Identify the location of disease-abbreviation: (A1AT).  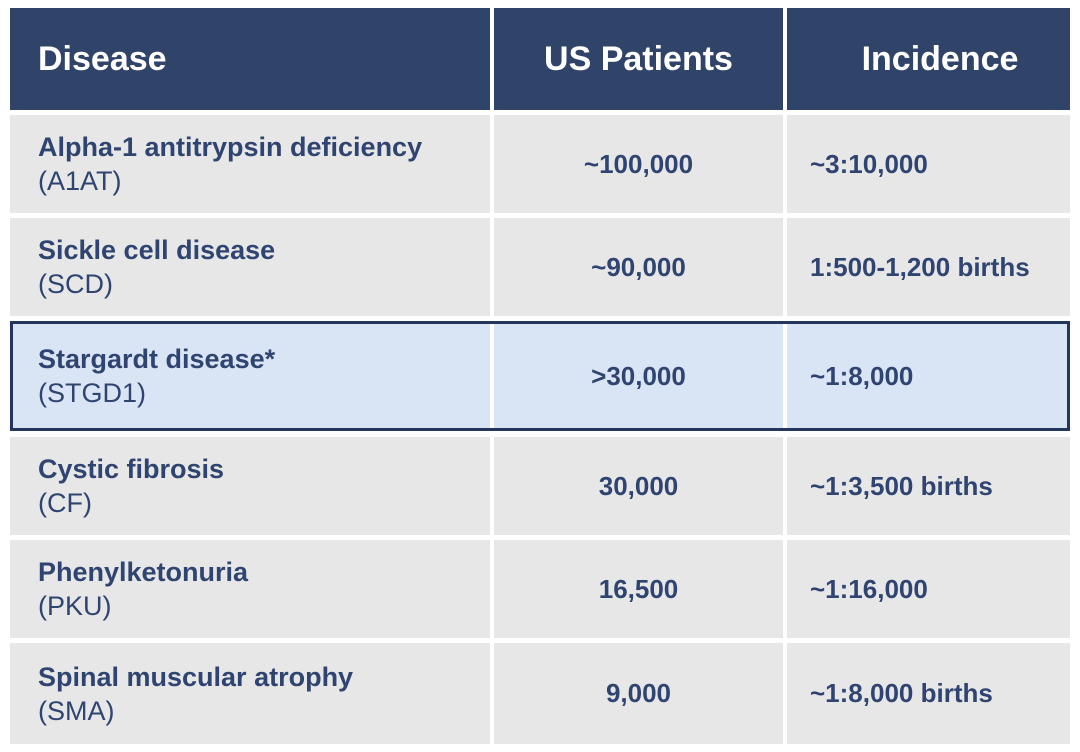
(80, 181).